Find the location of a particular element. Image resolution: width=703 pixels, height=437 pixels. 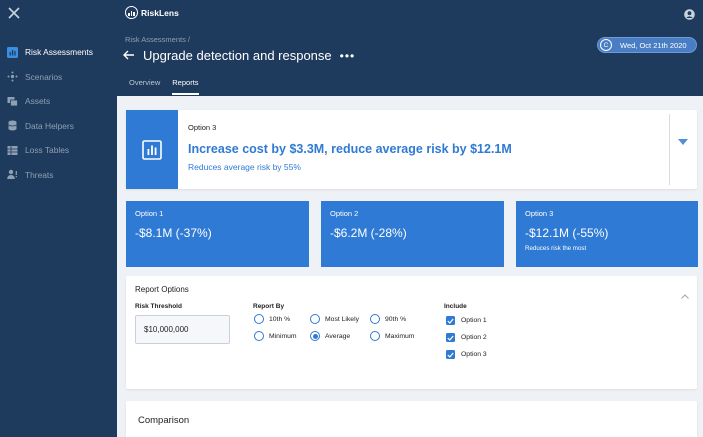

page-title-row: Upgrade detection and response ••• is located at coordinates (239, 55).